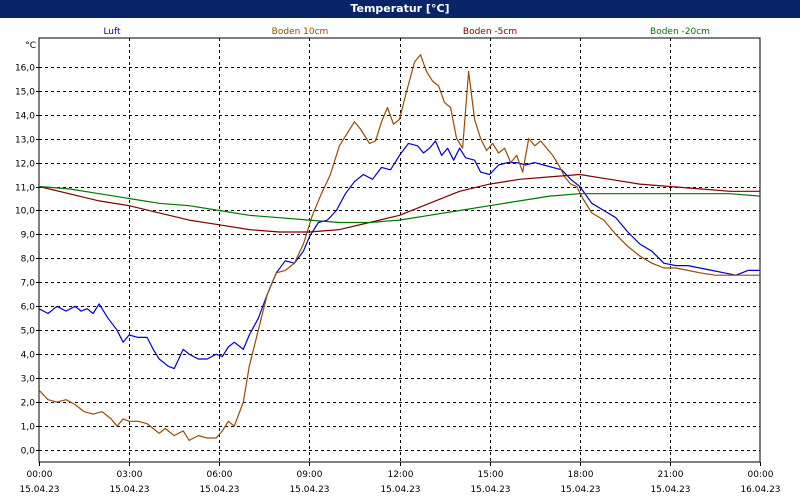 This screenshot has height=500, width=800. What do you see at coordinates (25, 141) in the screenshot?
I see `y-tick-label: 13,0` at bounding box center [25, 141].